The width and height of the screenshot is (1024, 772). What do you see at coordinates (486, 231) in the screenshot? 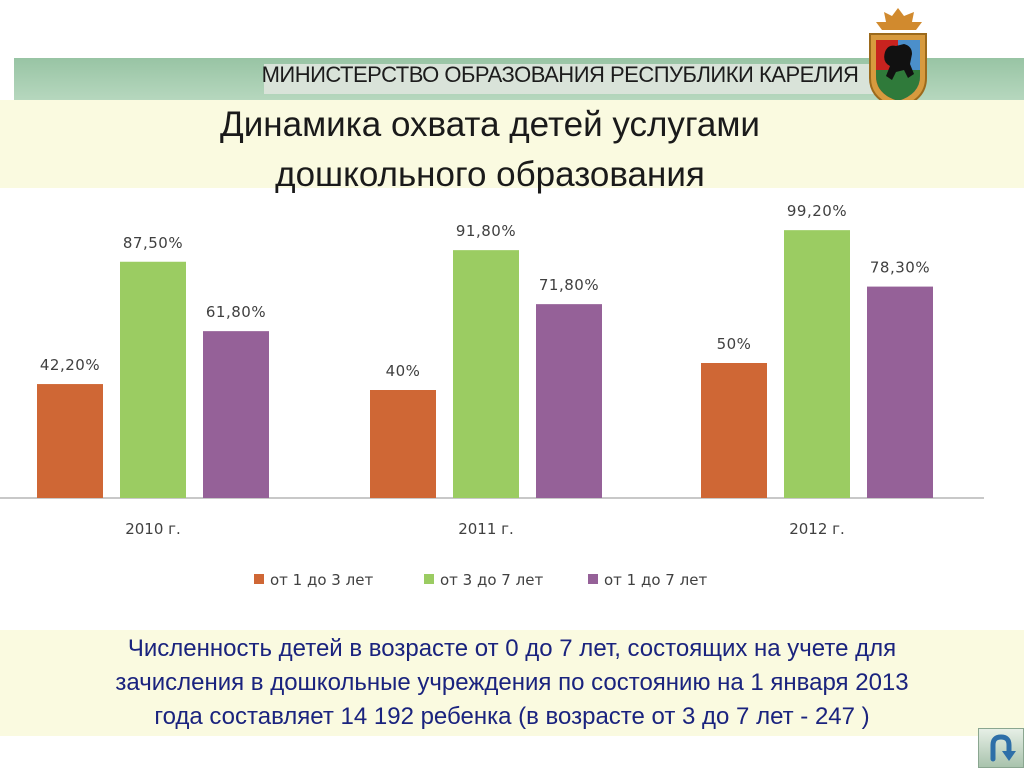
I see `data-label: 91,80%` at bounding box center [486, 231].